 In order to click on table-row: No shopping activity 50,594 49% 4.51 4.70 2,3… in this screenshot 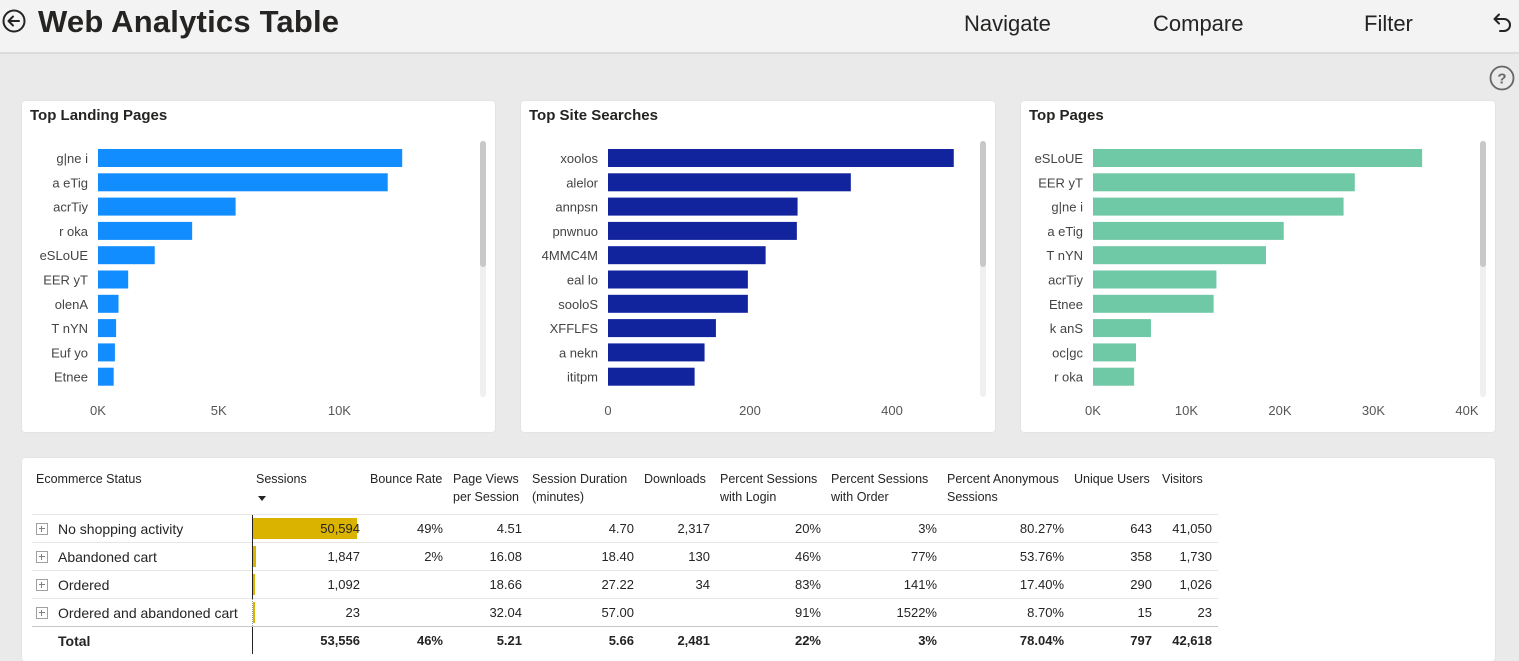, I will do `click(625, 528)`.